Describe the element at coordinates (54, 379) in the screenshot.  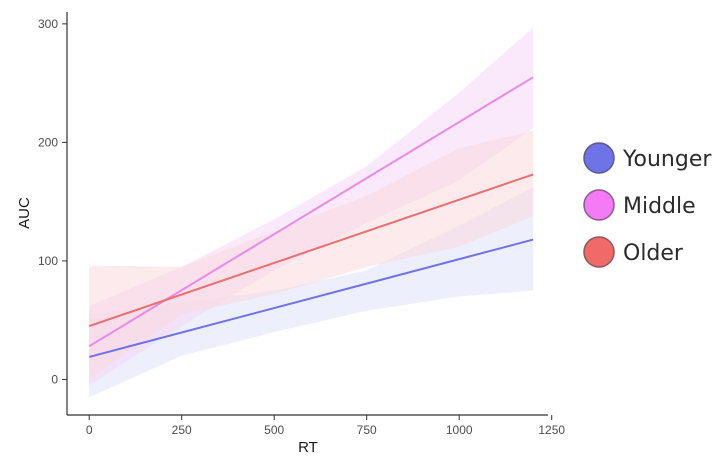
I see `y-tick-label: 0` at that location.